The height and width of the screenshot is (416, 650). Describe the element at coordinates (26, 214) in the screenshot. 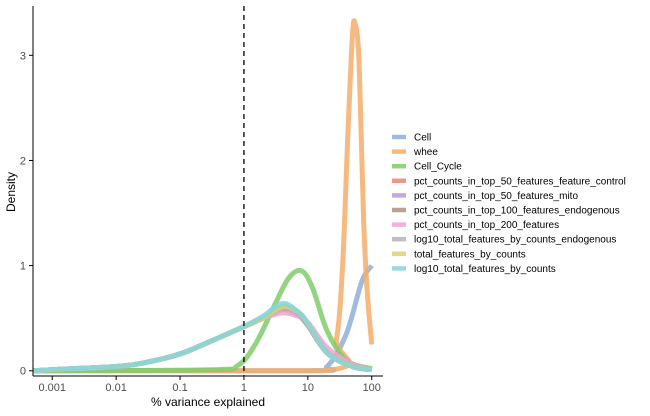

I see `y-ticks: 0 1 2 3` at that location.